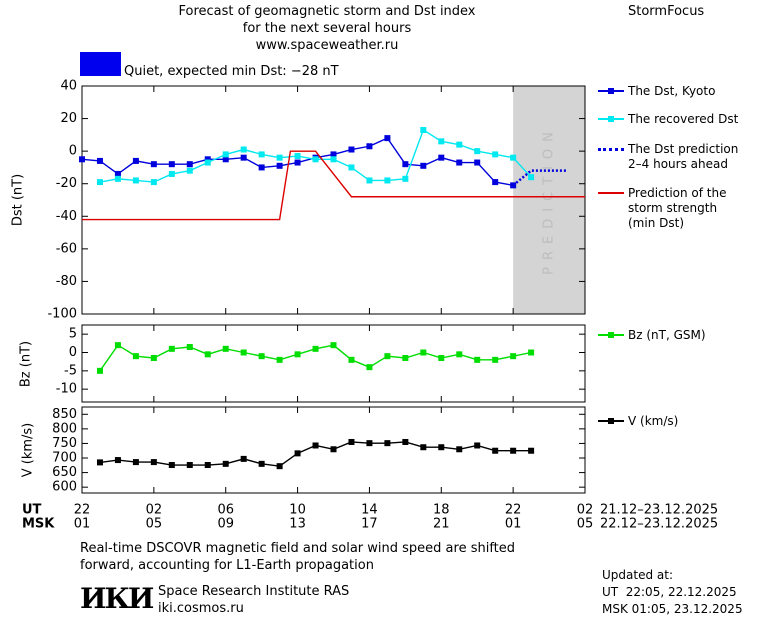  What do you see at coordinates (441, 524) in the screenshot?
I see `x2-tick-label: 21` at bounding box center [441, 524].